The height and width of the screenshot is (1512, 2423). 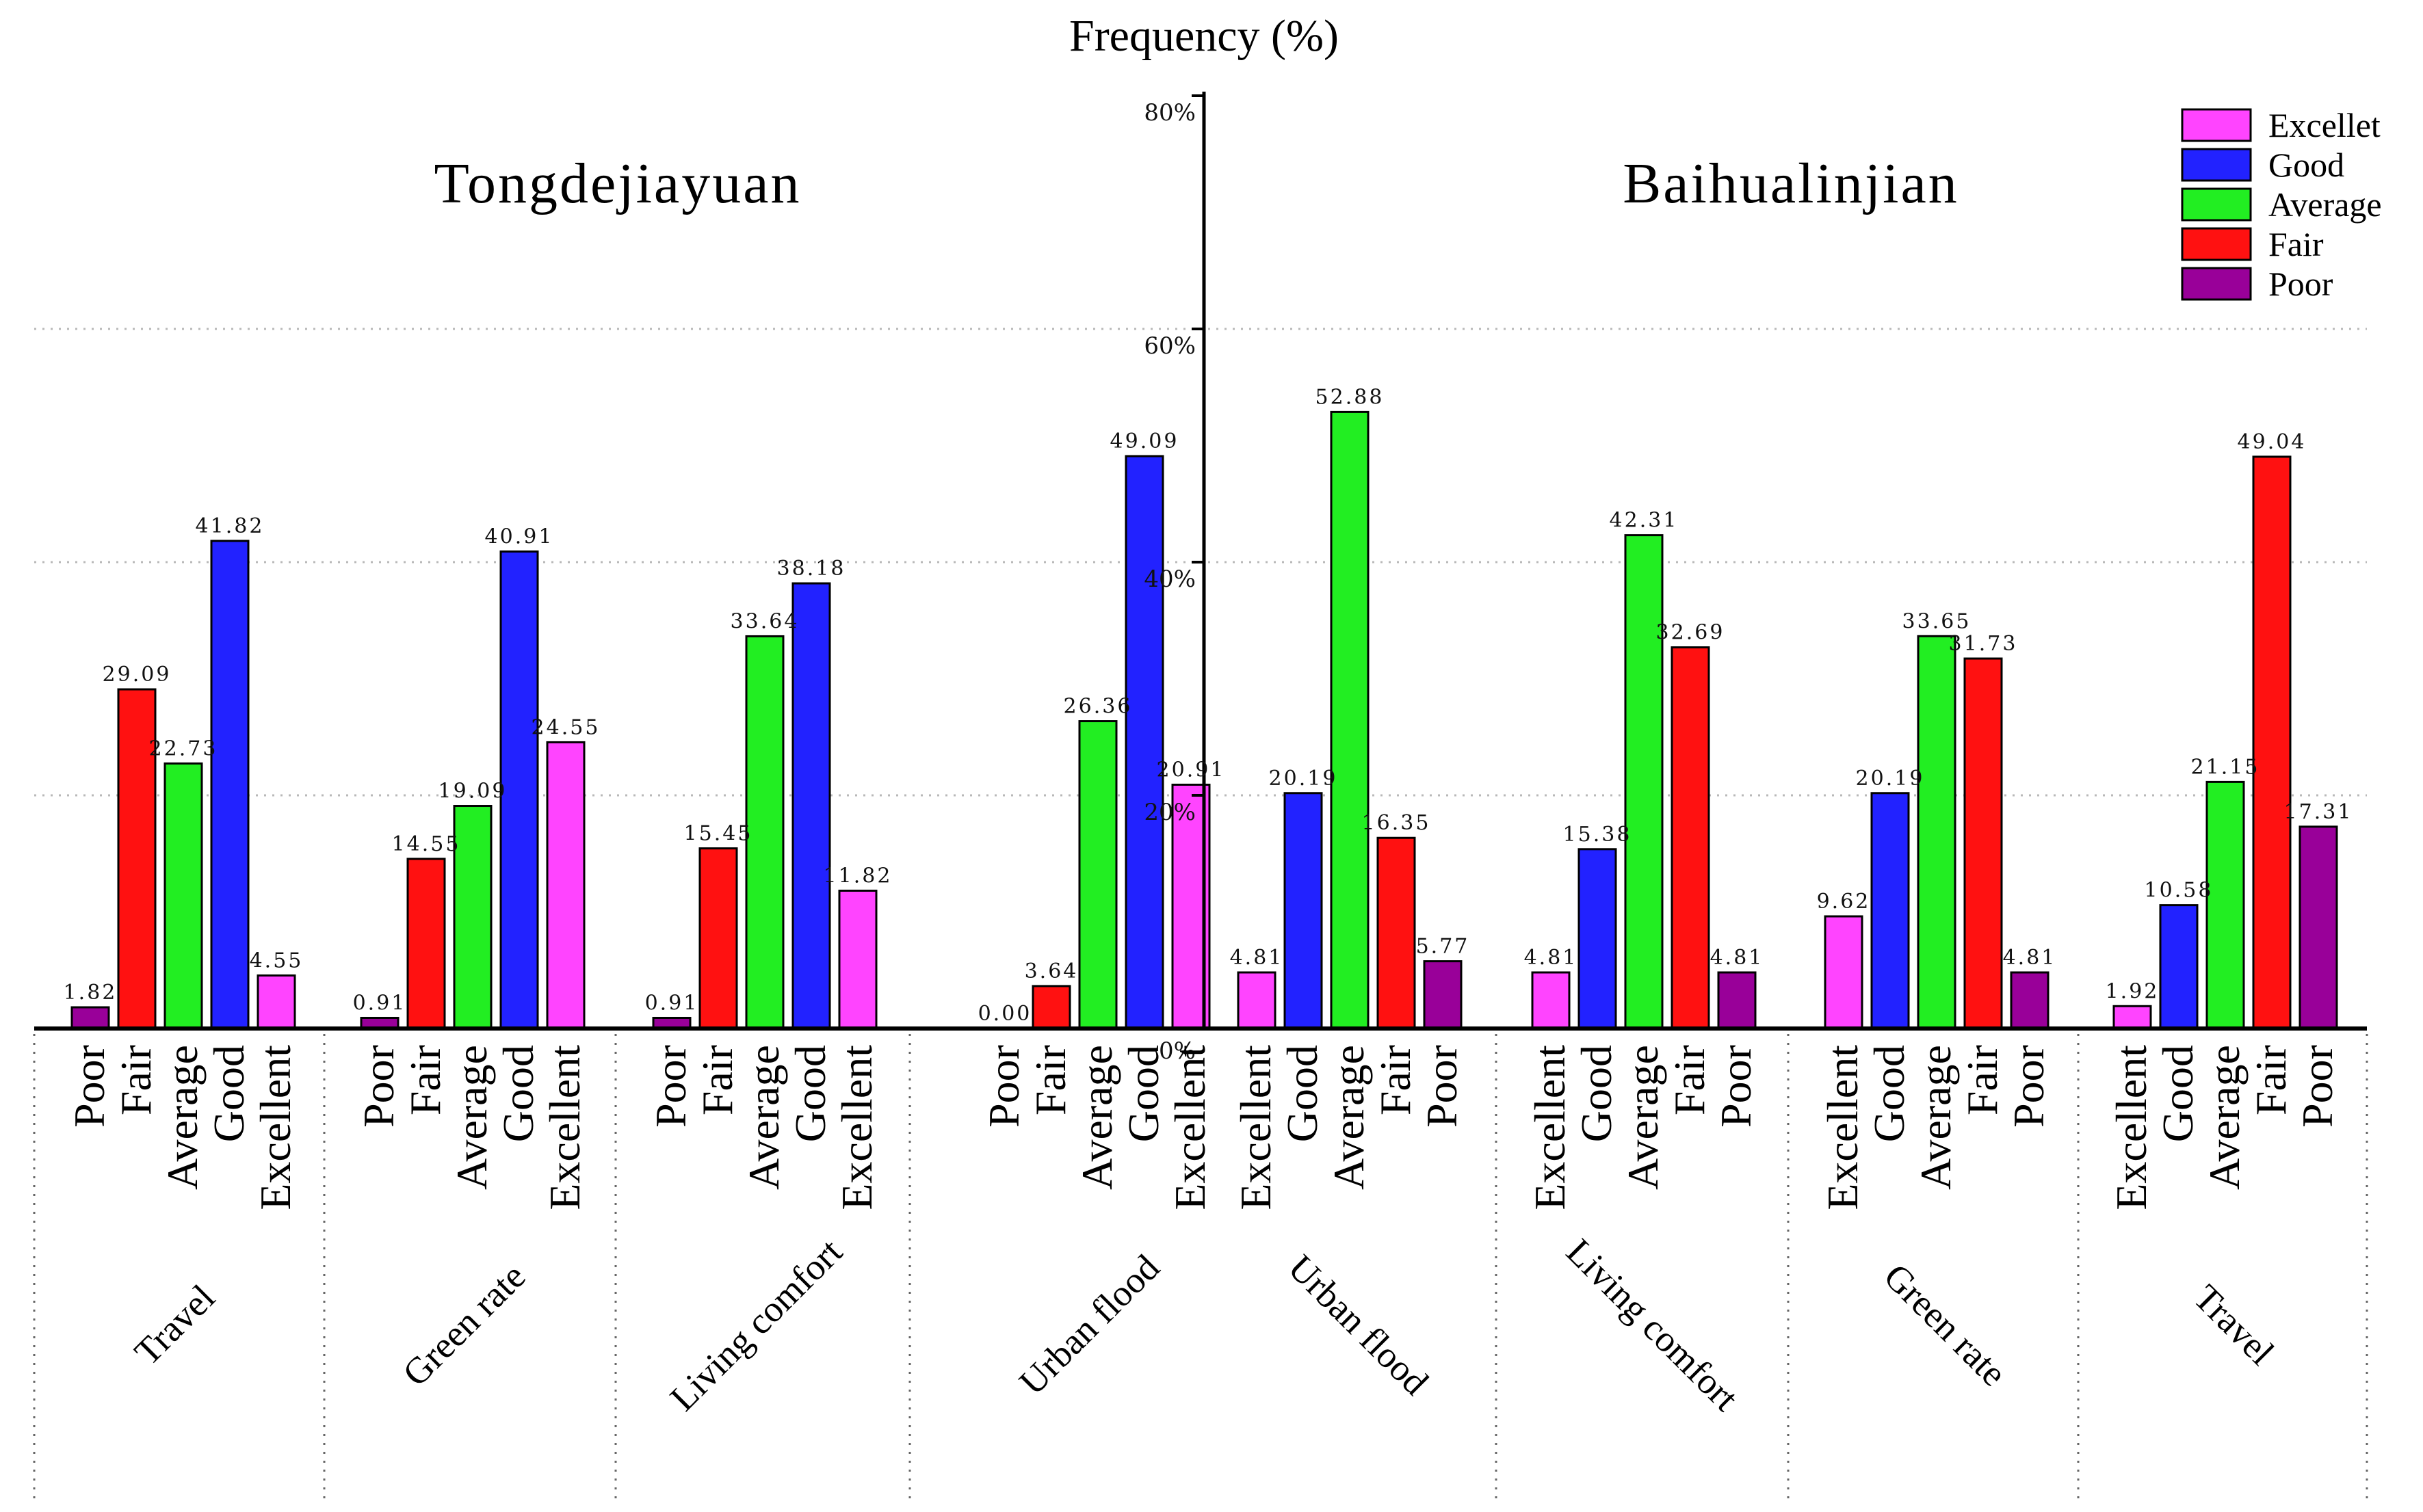 I want to click on legend-swatch-excellent, so click(x=2216, y=125).